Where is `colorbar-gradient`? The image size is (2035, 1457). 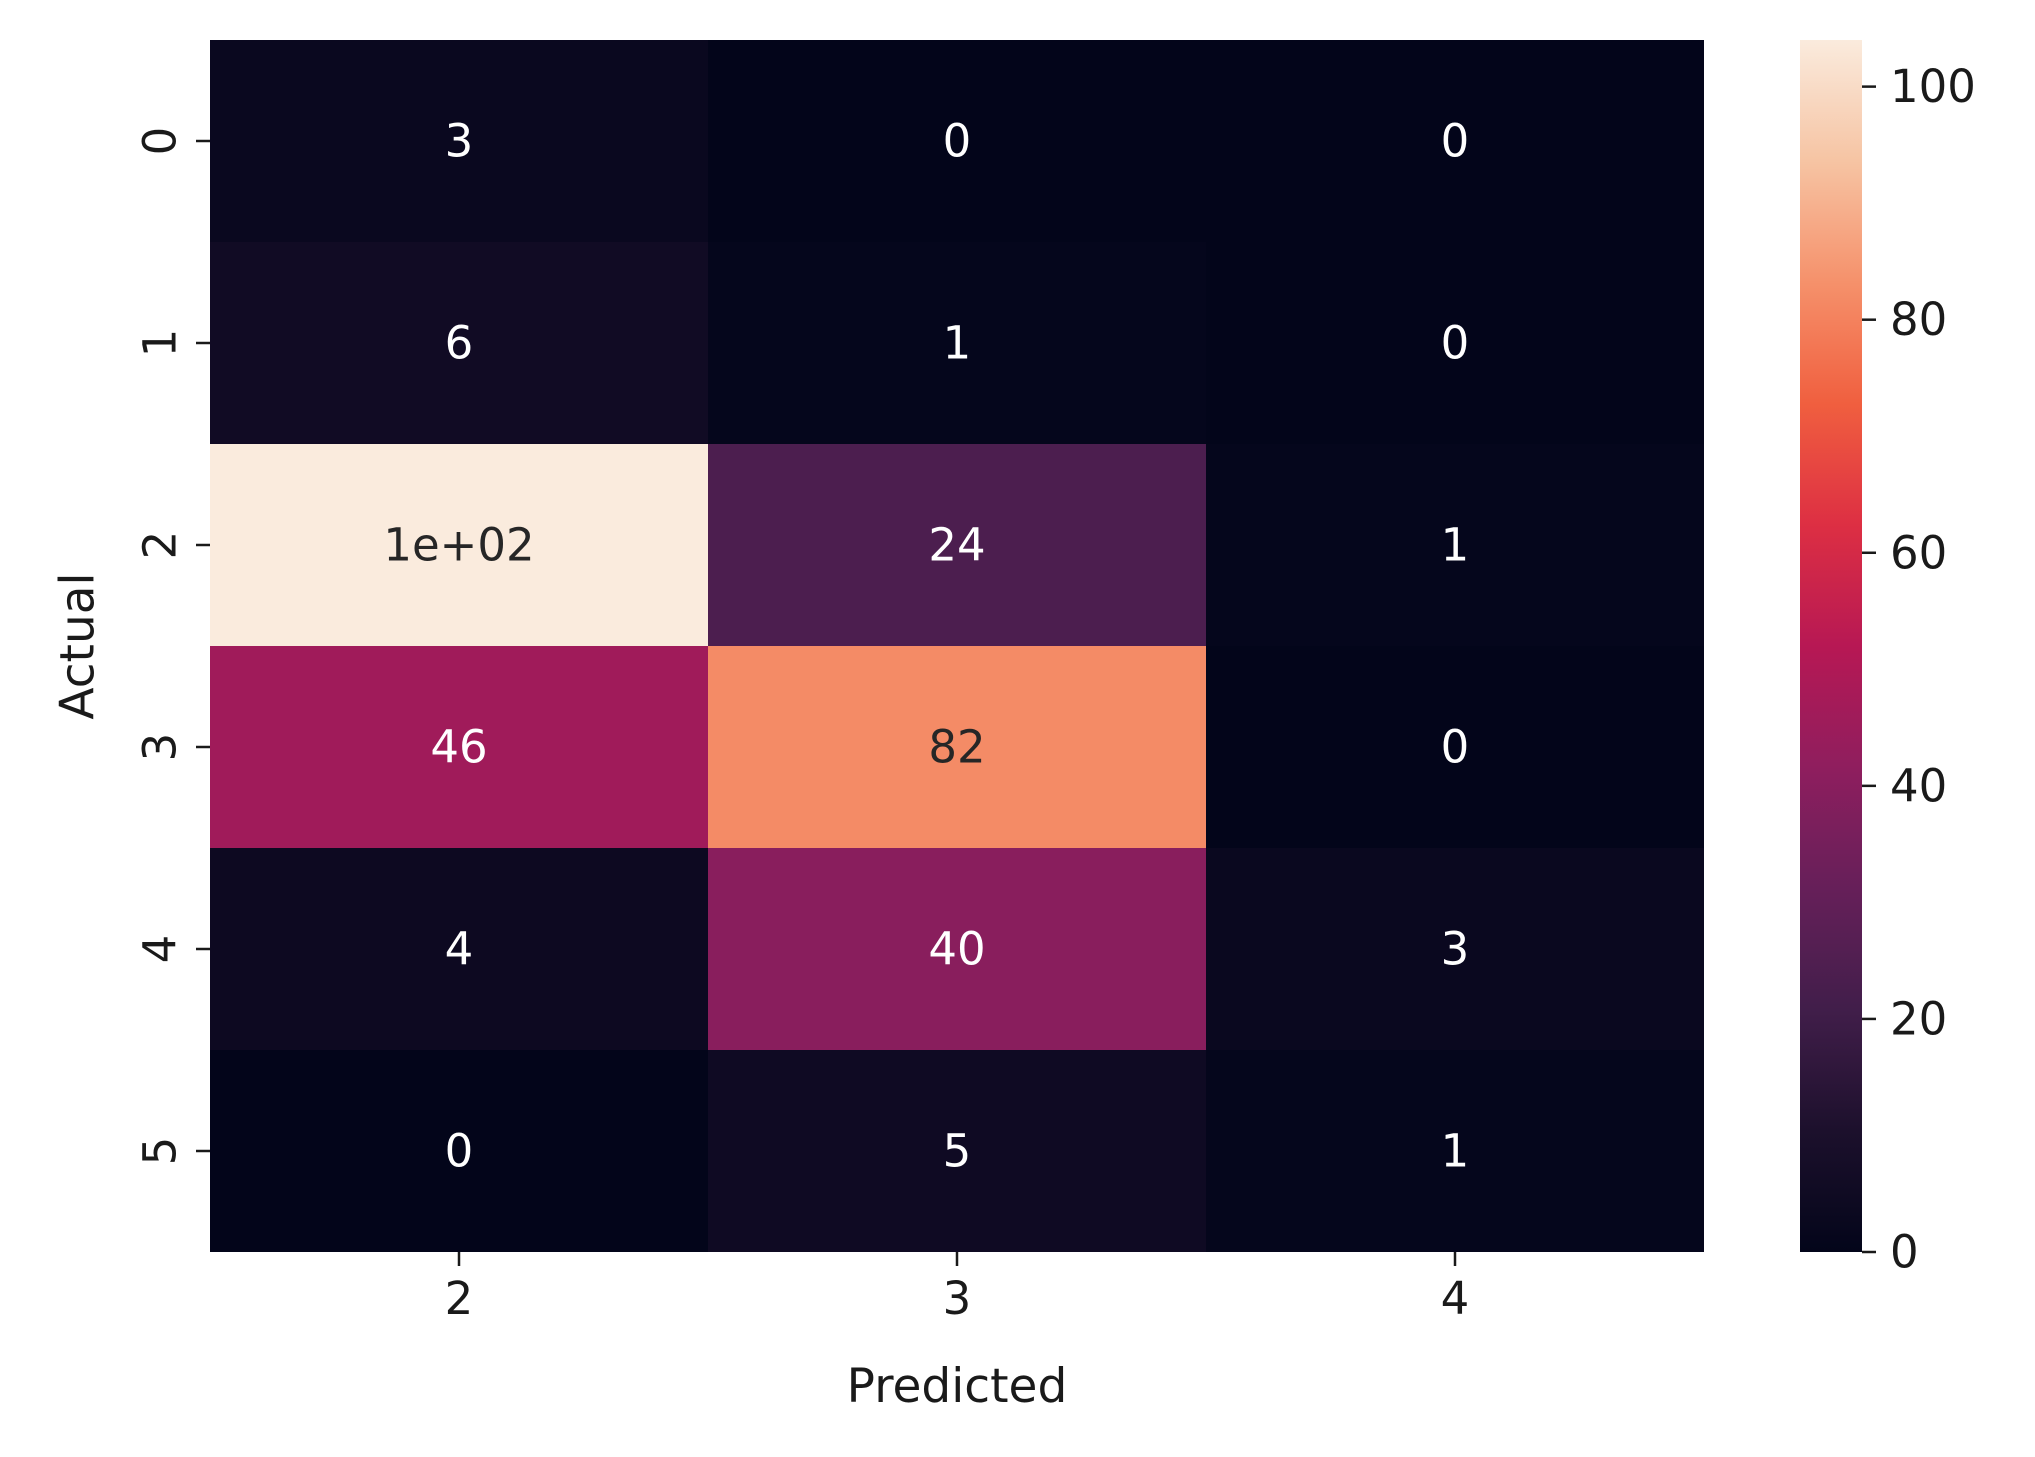
colorbar-gradient is located at coordinates (1831, 646).